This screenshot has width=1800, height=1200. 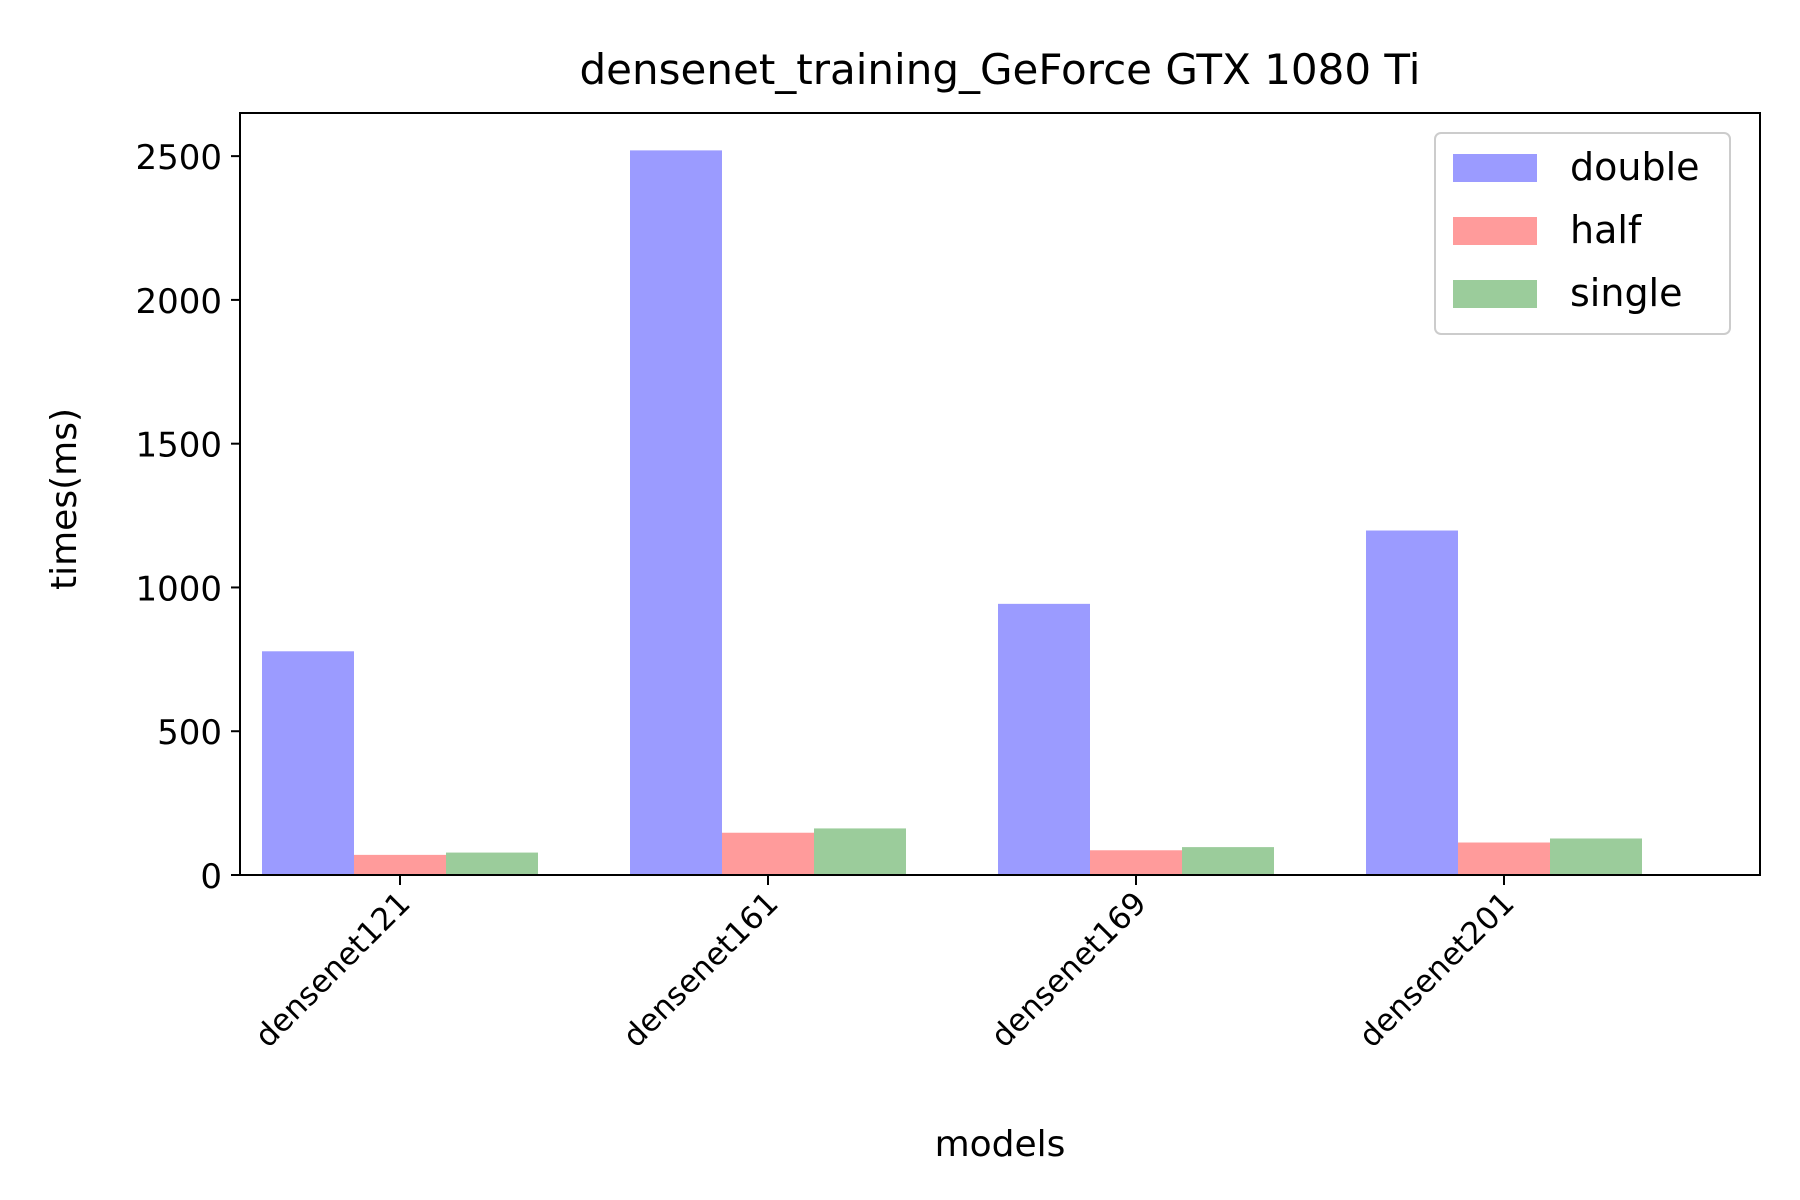 What do you see at coordinates (64, 499) in the screenshot?
I see `y-axis-label: times(ms)` at bounding box center [64, 499].